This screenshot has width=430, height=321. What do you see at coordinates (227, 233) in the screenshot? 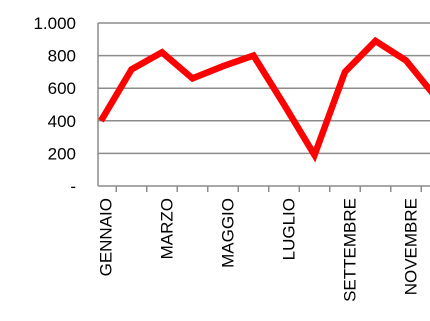
I see `x-tick-label: MAGGIO` at bounding box center [227, 233].